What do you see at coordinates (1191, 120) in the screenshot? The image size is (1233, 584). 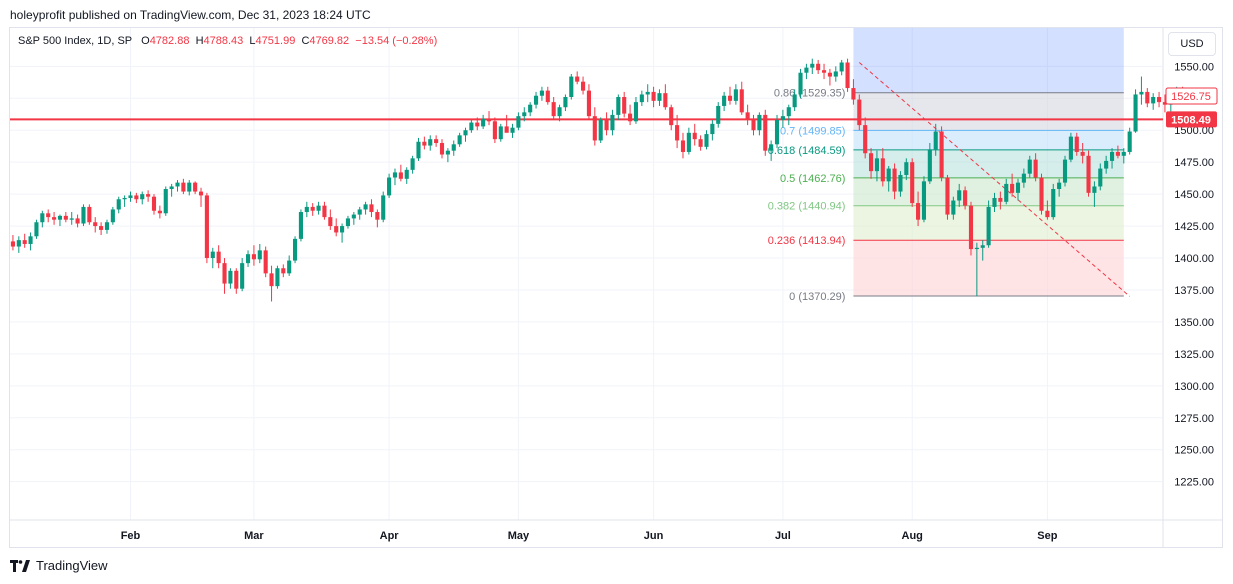 I see `hline-price-label: 1508.49` at bounding box center [1191, 120].